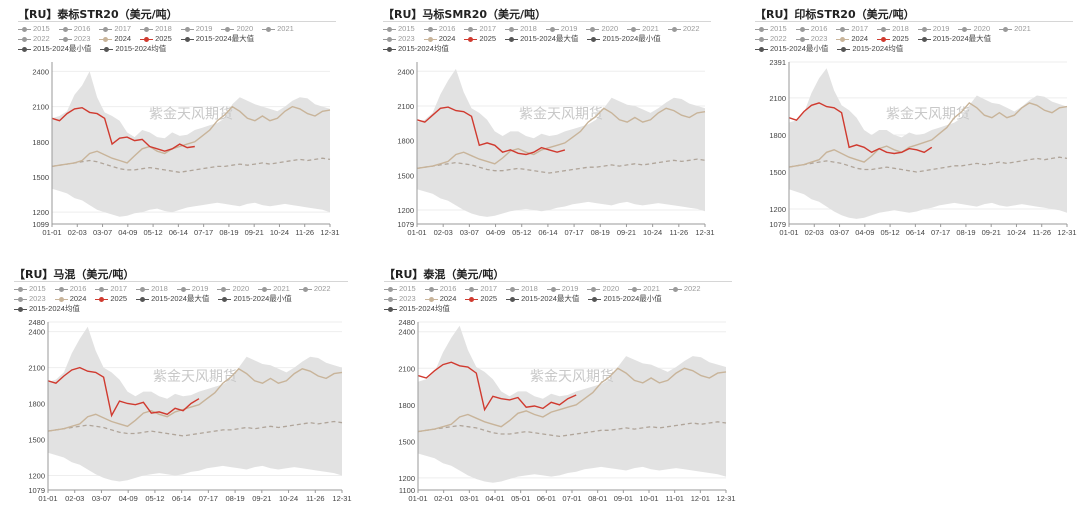  What do you see at coordinates (991, 232) in the screenshot?
I see `x-tick-label: 09-21` at bounding box center [991, 232].